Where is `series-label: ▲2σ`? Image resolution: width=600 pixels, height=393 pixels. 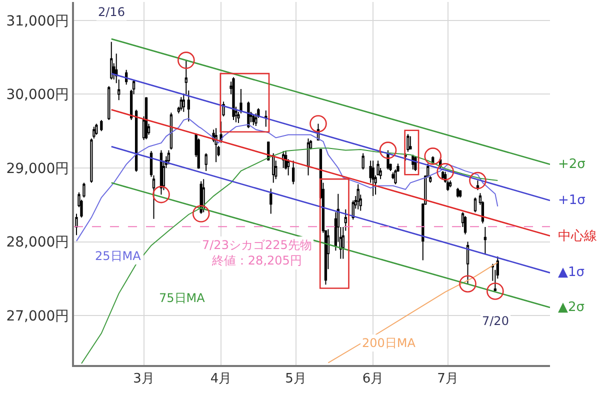
series-label: ▲2σ is located at coordinates (571, 307).